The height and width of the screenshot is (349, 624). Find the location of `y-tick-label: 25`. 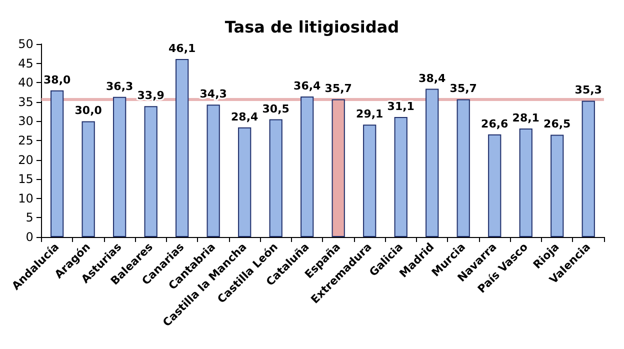

y-tick-label: 25 is located at coordinates (26, 141).